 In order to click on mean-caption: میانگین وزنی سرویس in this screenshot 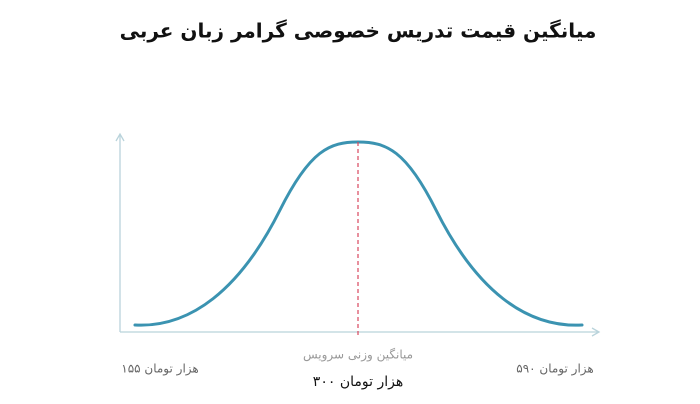, I will do `click(358, 355)`.